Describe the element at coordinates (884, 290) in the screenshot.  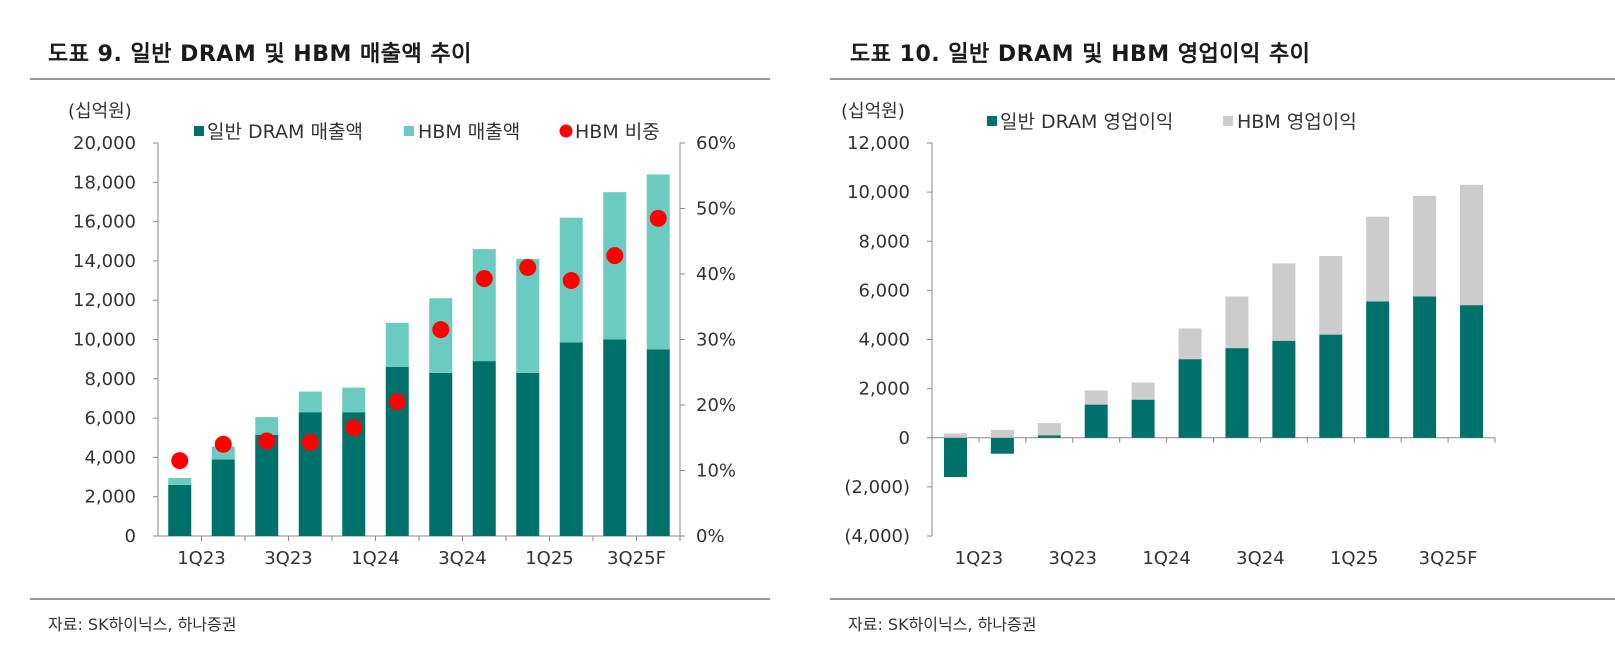
I see `right-y-tick-label: 6,000` at that location.